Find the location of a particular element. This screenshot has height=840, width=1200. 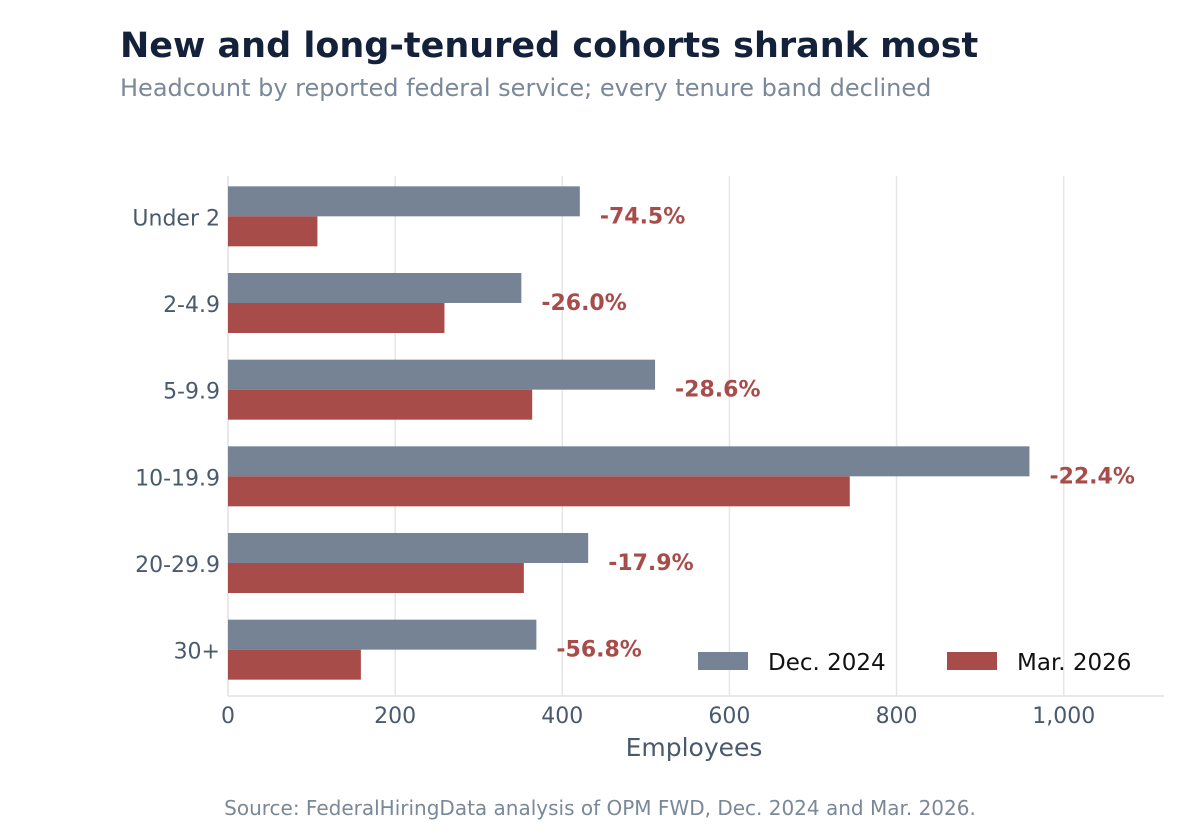

x-tick-label: 1,000 is located at coordinates (1063, 716).